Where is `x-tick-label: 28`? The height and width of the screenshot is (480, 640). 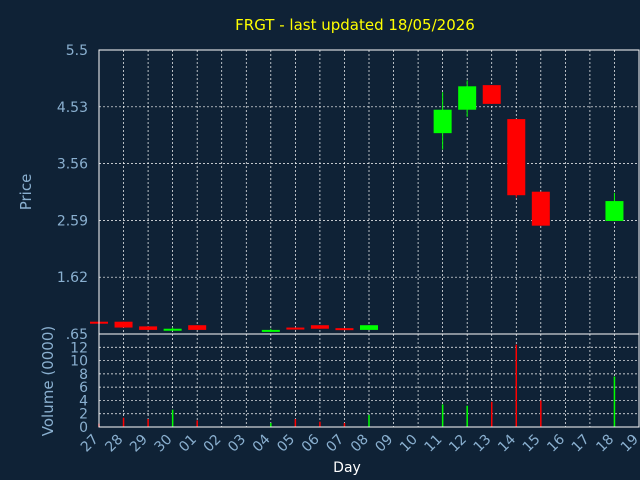 x-tick-label: 28 is located at coordinates (114, 444).